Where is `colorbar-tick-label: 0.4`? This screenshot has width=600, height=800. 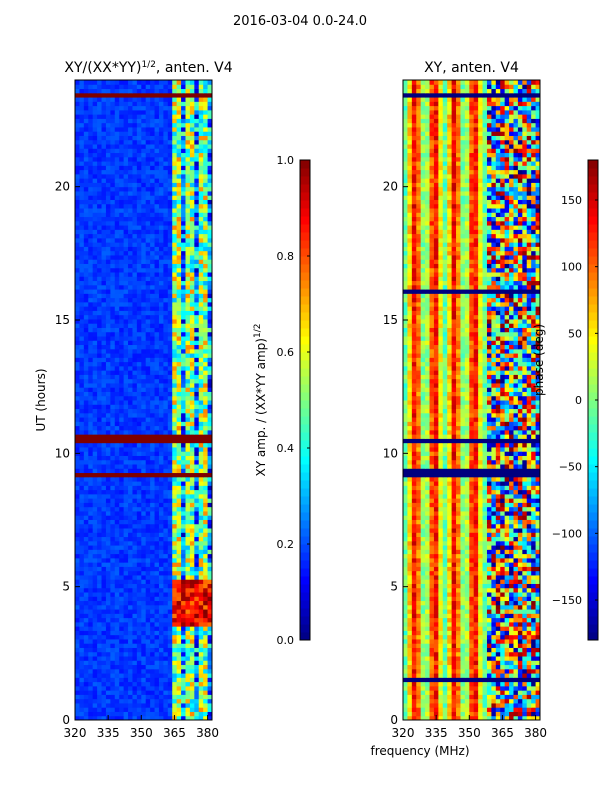 colorbar-tick-label: 0.4 is located at coordinates (286, 448).